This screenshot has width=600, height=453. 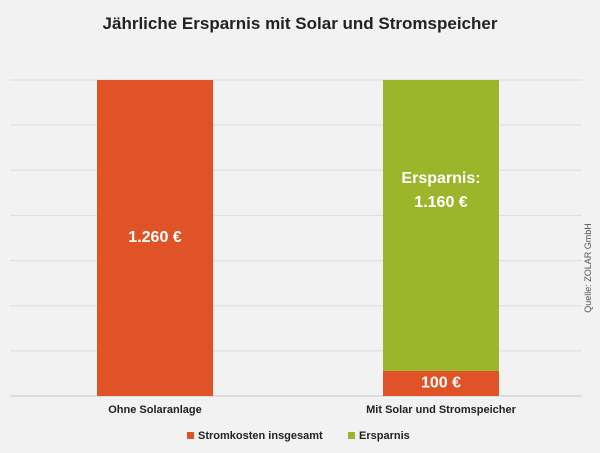 I want to click on legend: Stromkosten insgesamt Ersparnis, so click(x=298, y=436).